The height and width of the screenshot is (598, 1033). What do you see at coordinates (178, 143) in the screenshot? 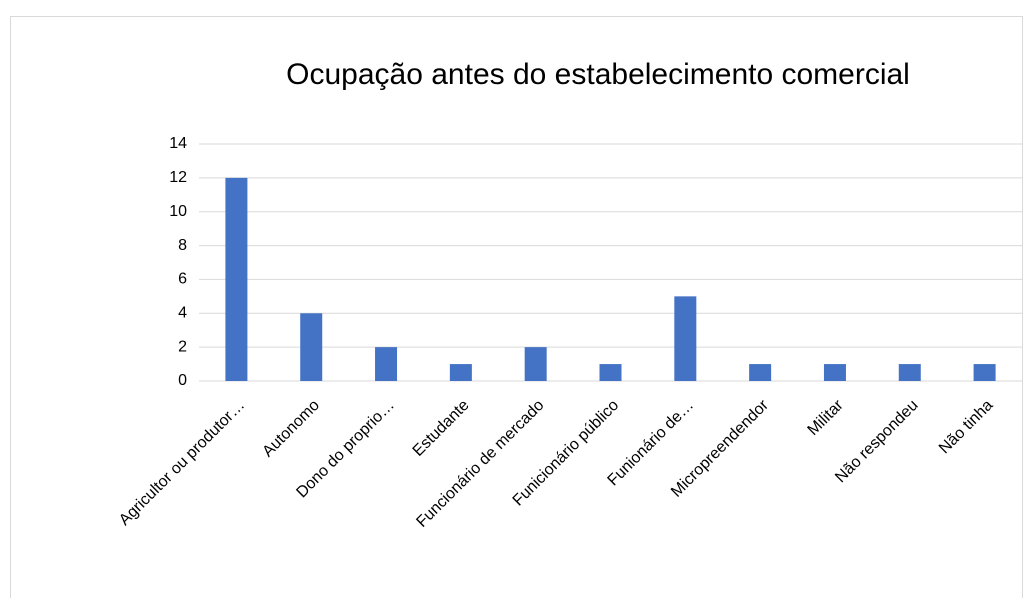
I see `y-tick-label: 14` at bounding box center [178, 143].